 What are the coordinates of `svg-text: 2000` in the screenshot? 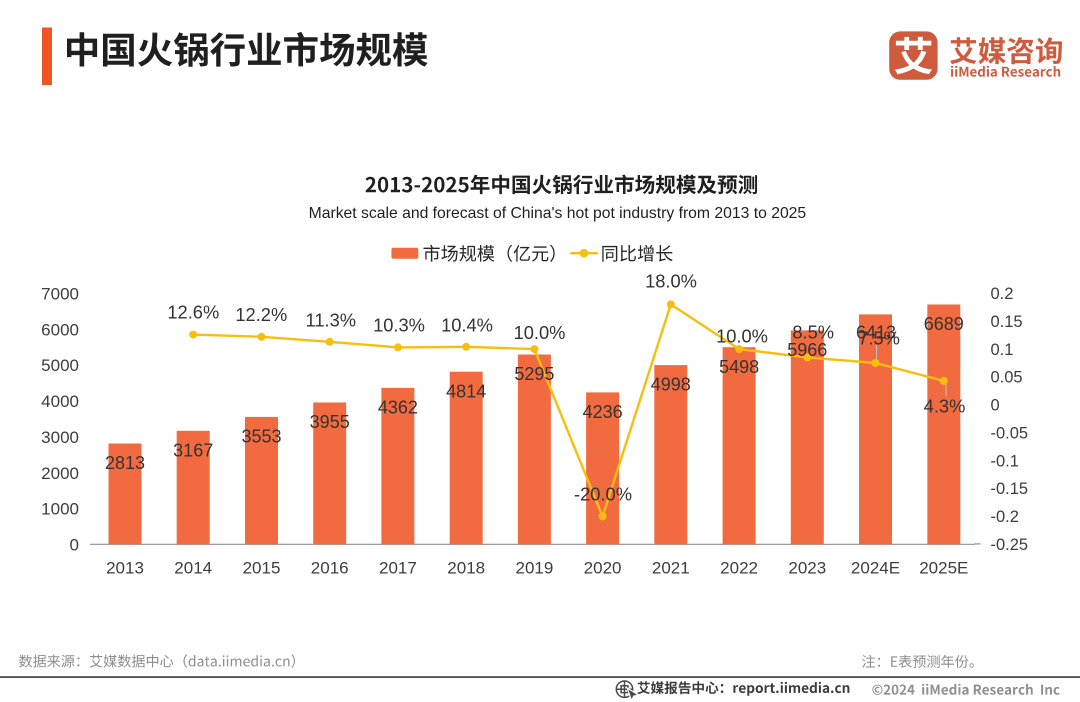 It's located at (60, 473).